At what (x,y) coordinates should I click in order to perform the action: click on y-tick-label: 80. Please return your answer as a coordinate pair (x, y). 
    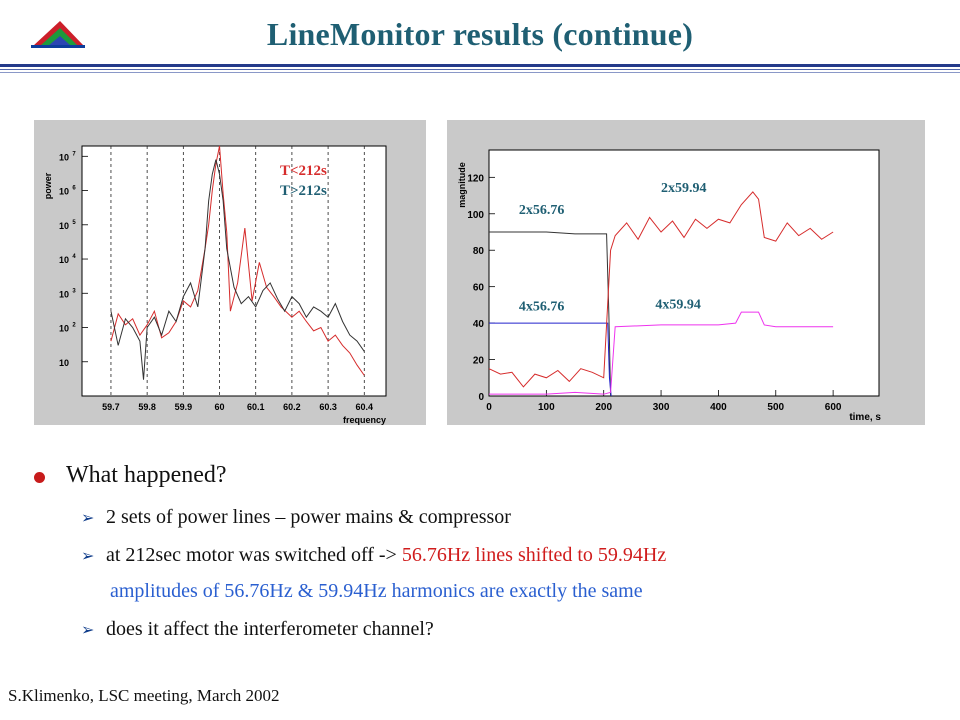
    Looking at the image, I should click on (479, 251).